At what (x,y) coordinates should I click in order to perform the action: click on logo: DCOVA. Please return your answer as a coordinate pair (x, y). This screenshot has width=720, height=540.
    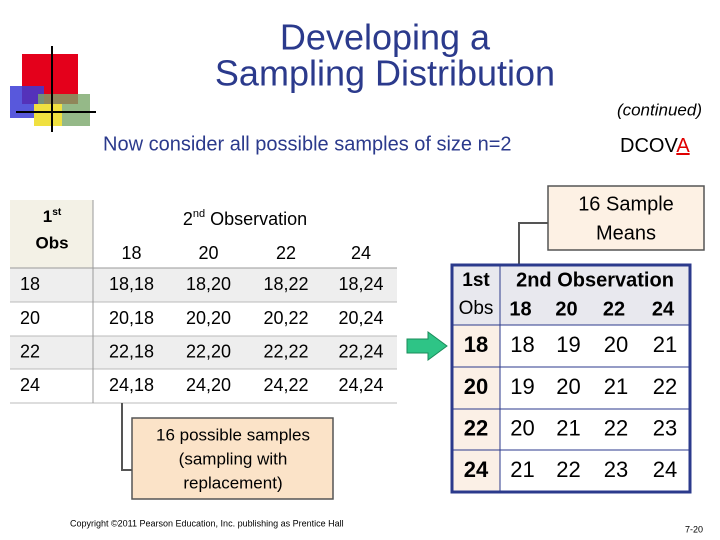
    Looking at the image, I should click on (655, 146).